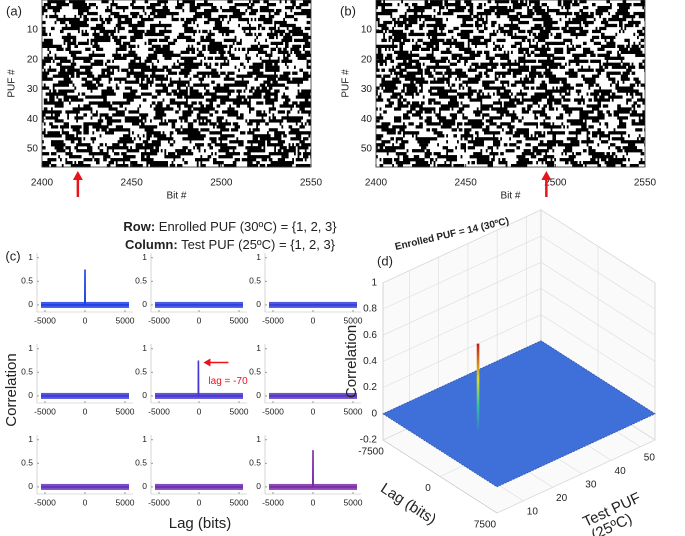 The height and width of the screenshot is (536, 685). Describe the element at coordinates (151, 244) in the screenshot. I see `header-col-label: Column:` at that location.